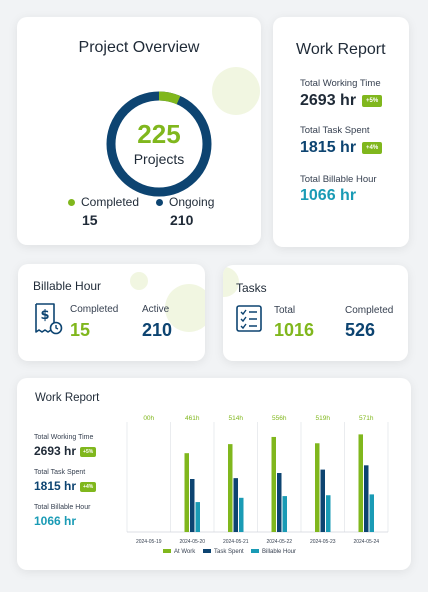 This screenshot has width=428, height=592. I want to click on tasks-total-value: 1016, so click(294, 330).